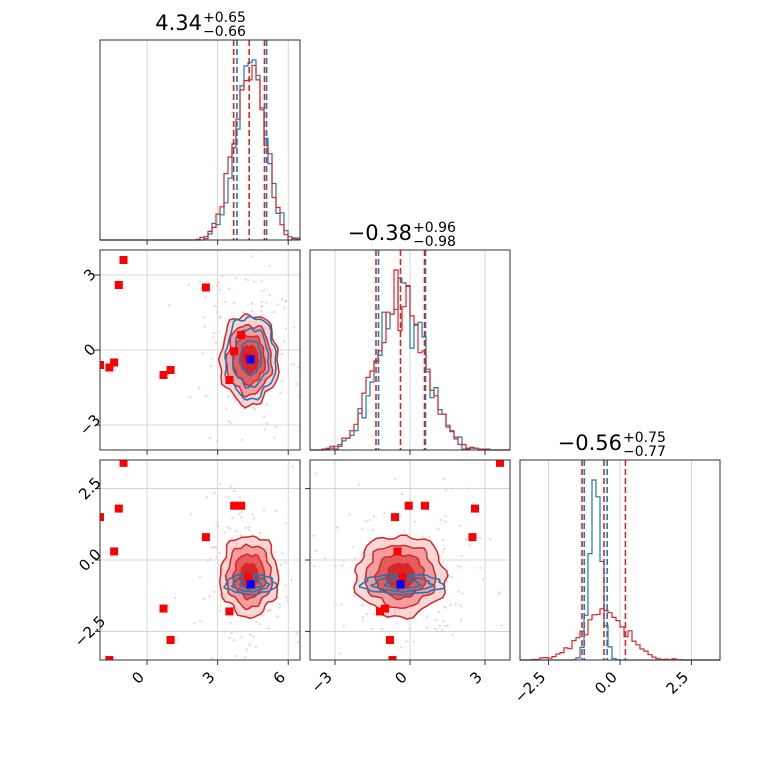 This screenshot has height=760, width=760. Describe the element at coordinates (678, 683) in the screenshot. I see `tick-label-x: 2.5` at that location.